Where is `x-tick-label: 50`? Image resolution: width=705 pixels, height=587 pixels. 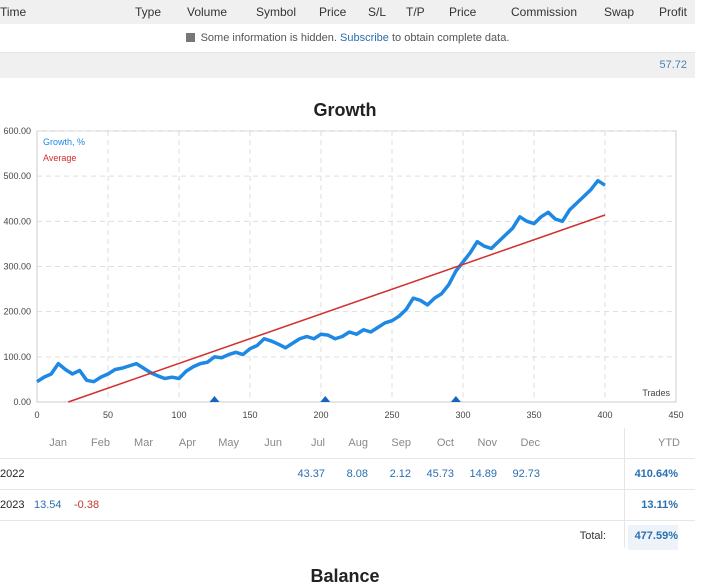
x-tick-label: 50 is located at coordinates (108, 415).